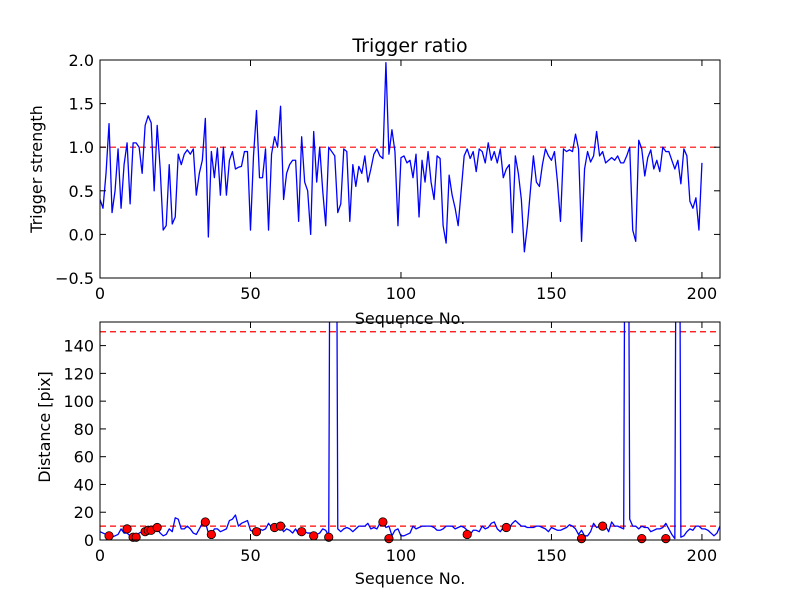  Describe the element at coordinates (409, 46) in the screenshot. I see `chart-title: Trigger ratio` at that location.